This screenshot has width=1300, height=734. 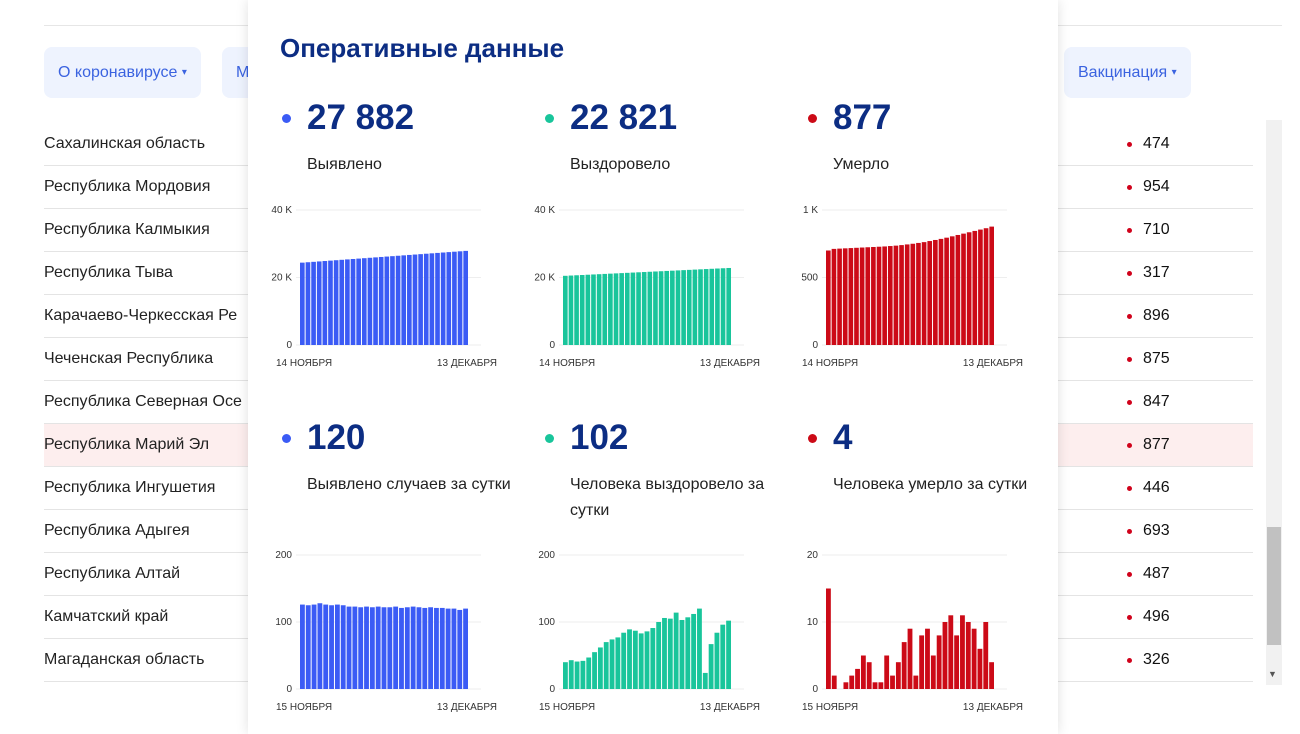 I want to click on stat-label: Человека выздоровело за сутки, so click(x=667, y=497).